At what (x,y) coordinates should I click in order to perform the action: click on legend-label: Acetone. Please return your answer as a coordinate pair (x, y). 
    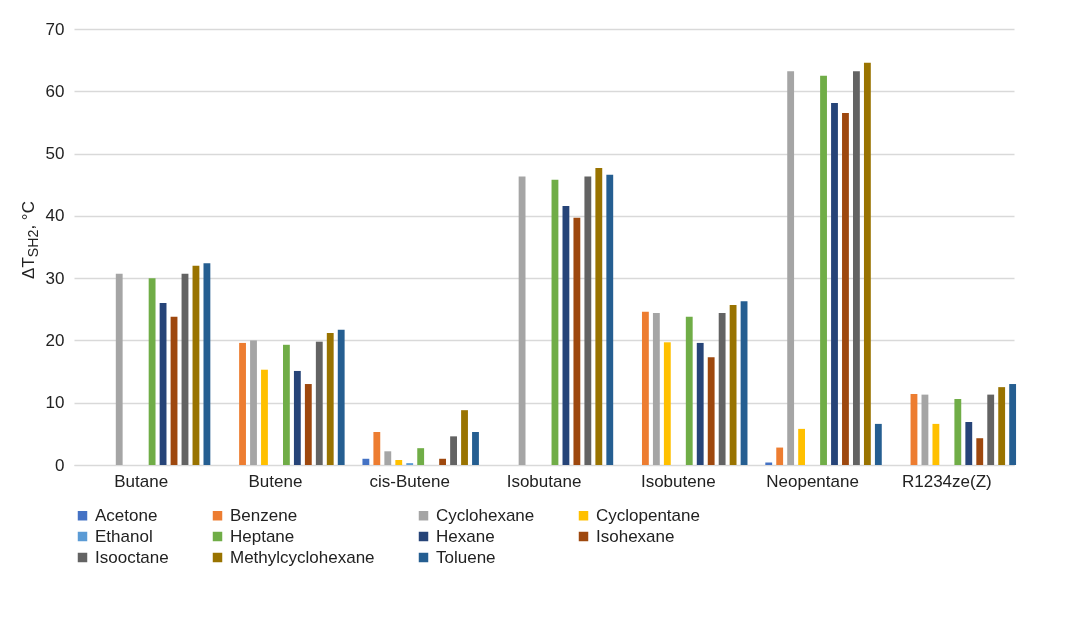
    Looking at the image, I should click on (126, 515).